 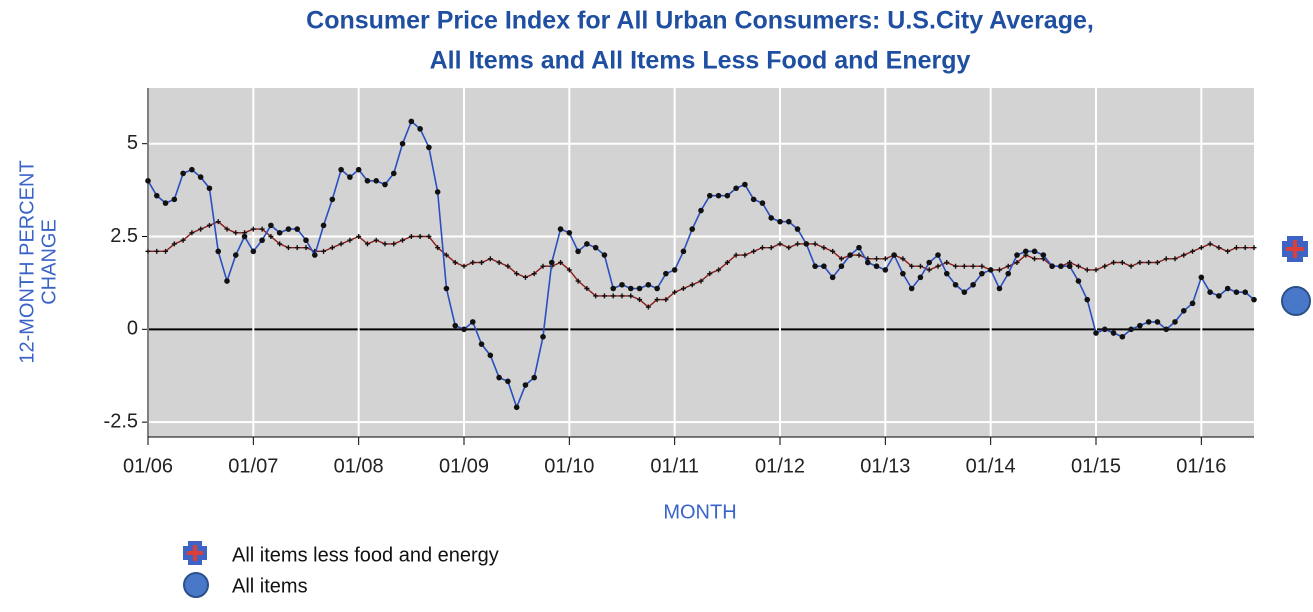 What do you see at coordinates (365, 555) in the screenshot?
I see `legend-label: All items less food and energy` at bounding box center [365, 555].